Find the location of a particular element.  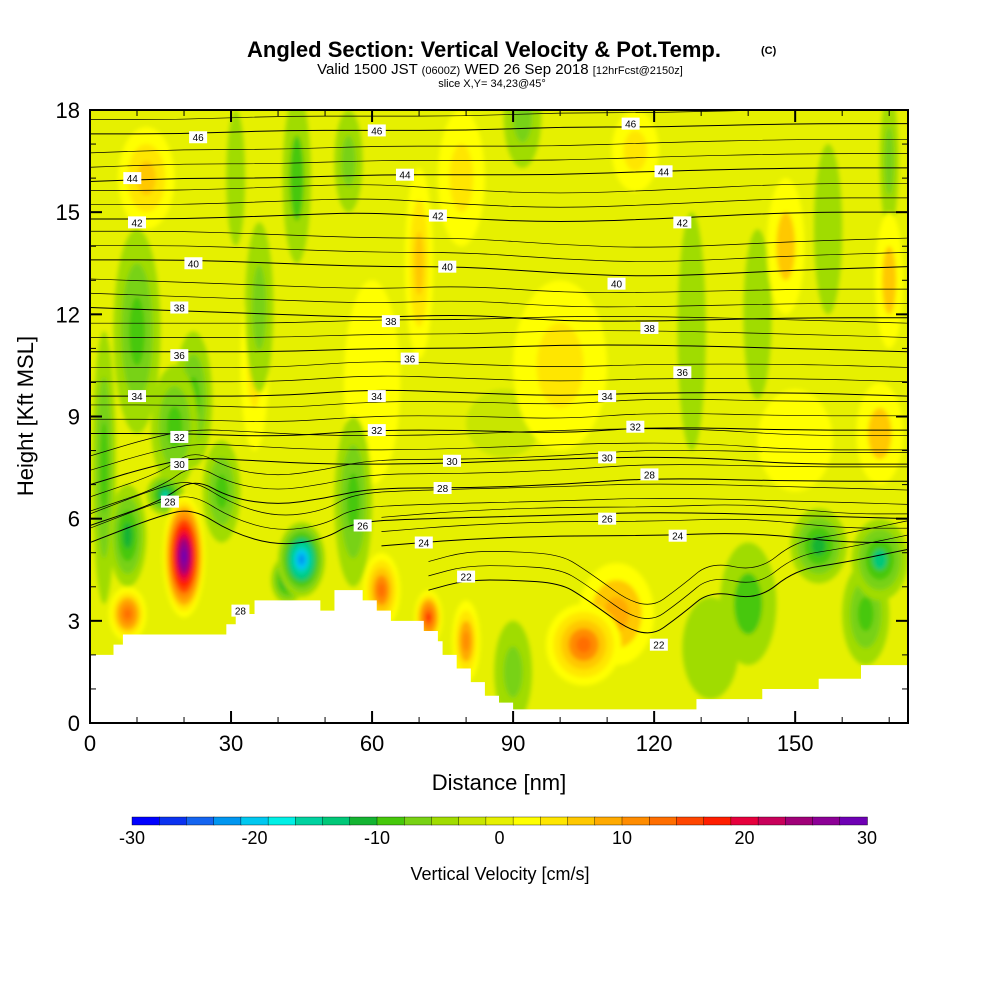

contour-label: 40 is located at coordinates (447, 267).